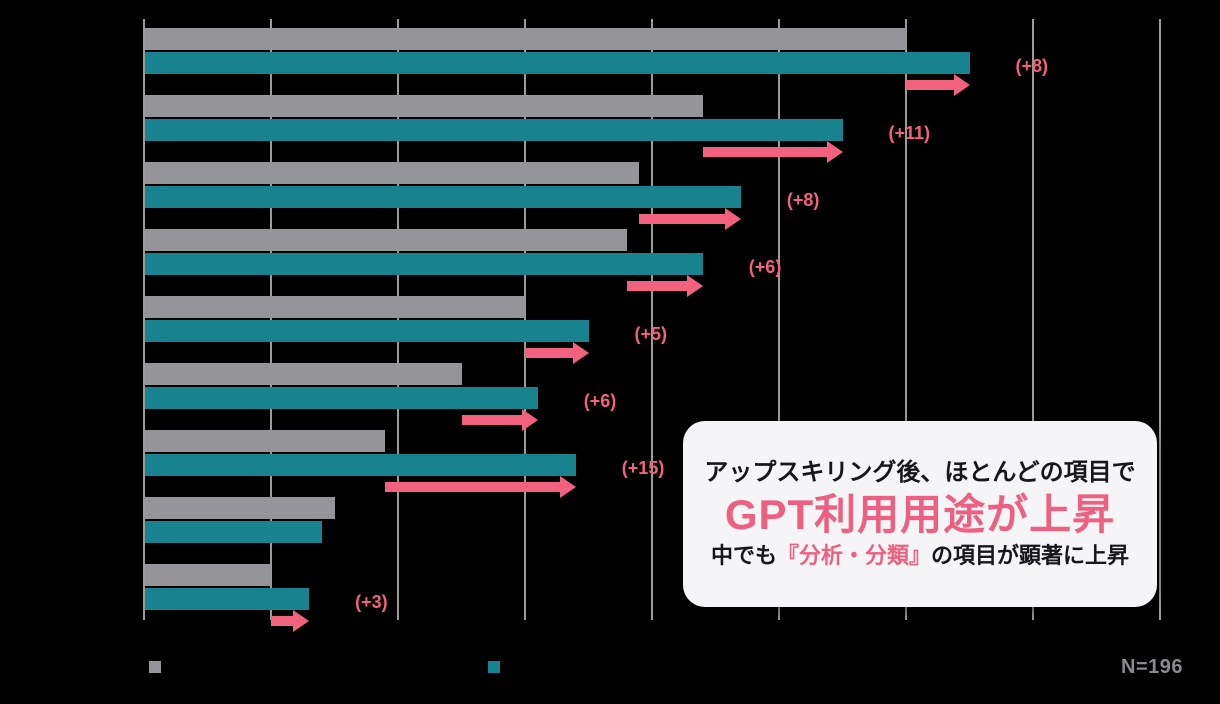  I want to click on delta-label: (+5), so click(651, 334).